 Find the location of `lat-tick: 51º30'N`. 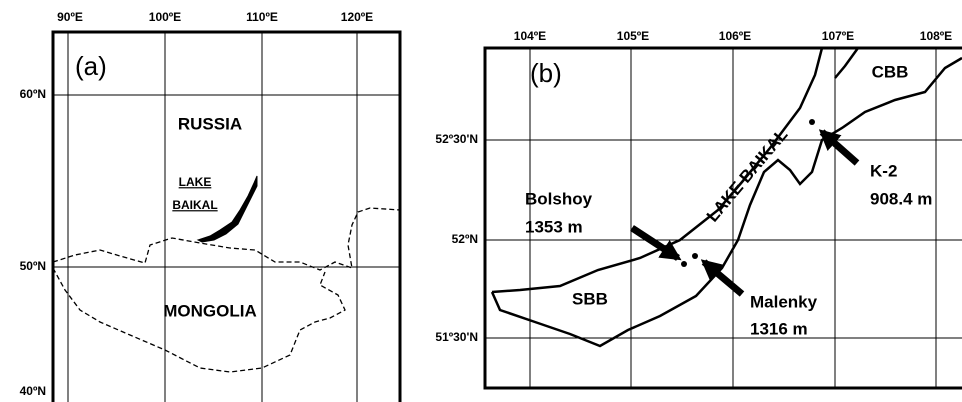

lat-tick: 51º30'N is located at coordinates (456, 337).